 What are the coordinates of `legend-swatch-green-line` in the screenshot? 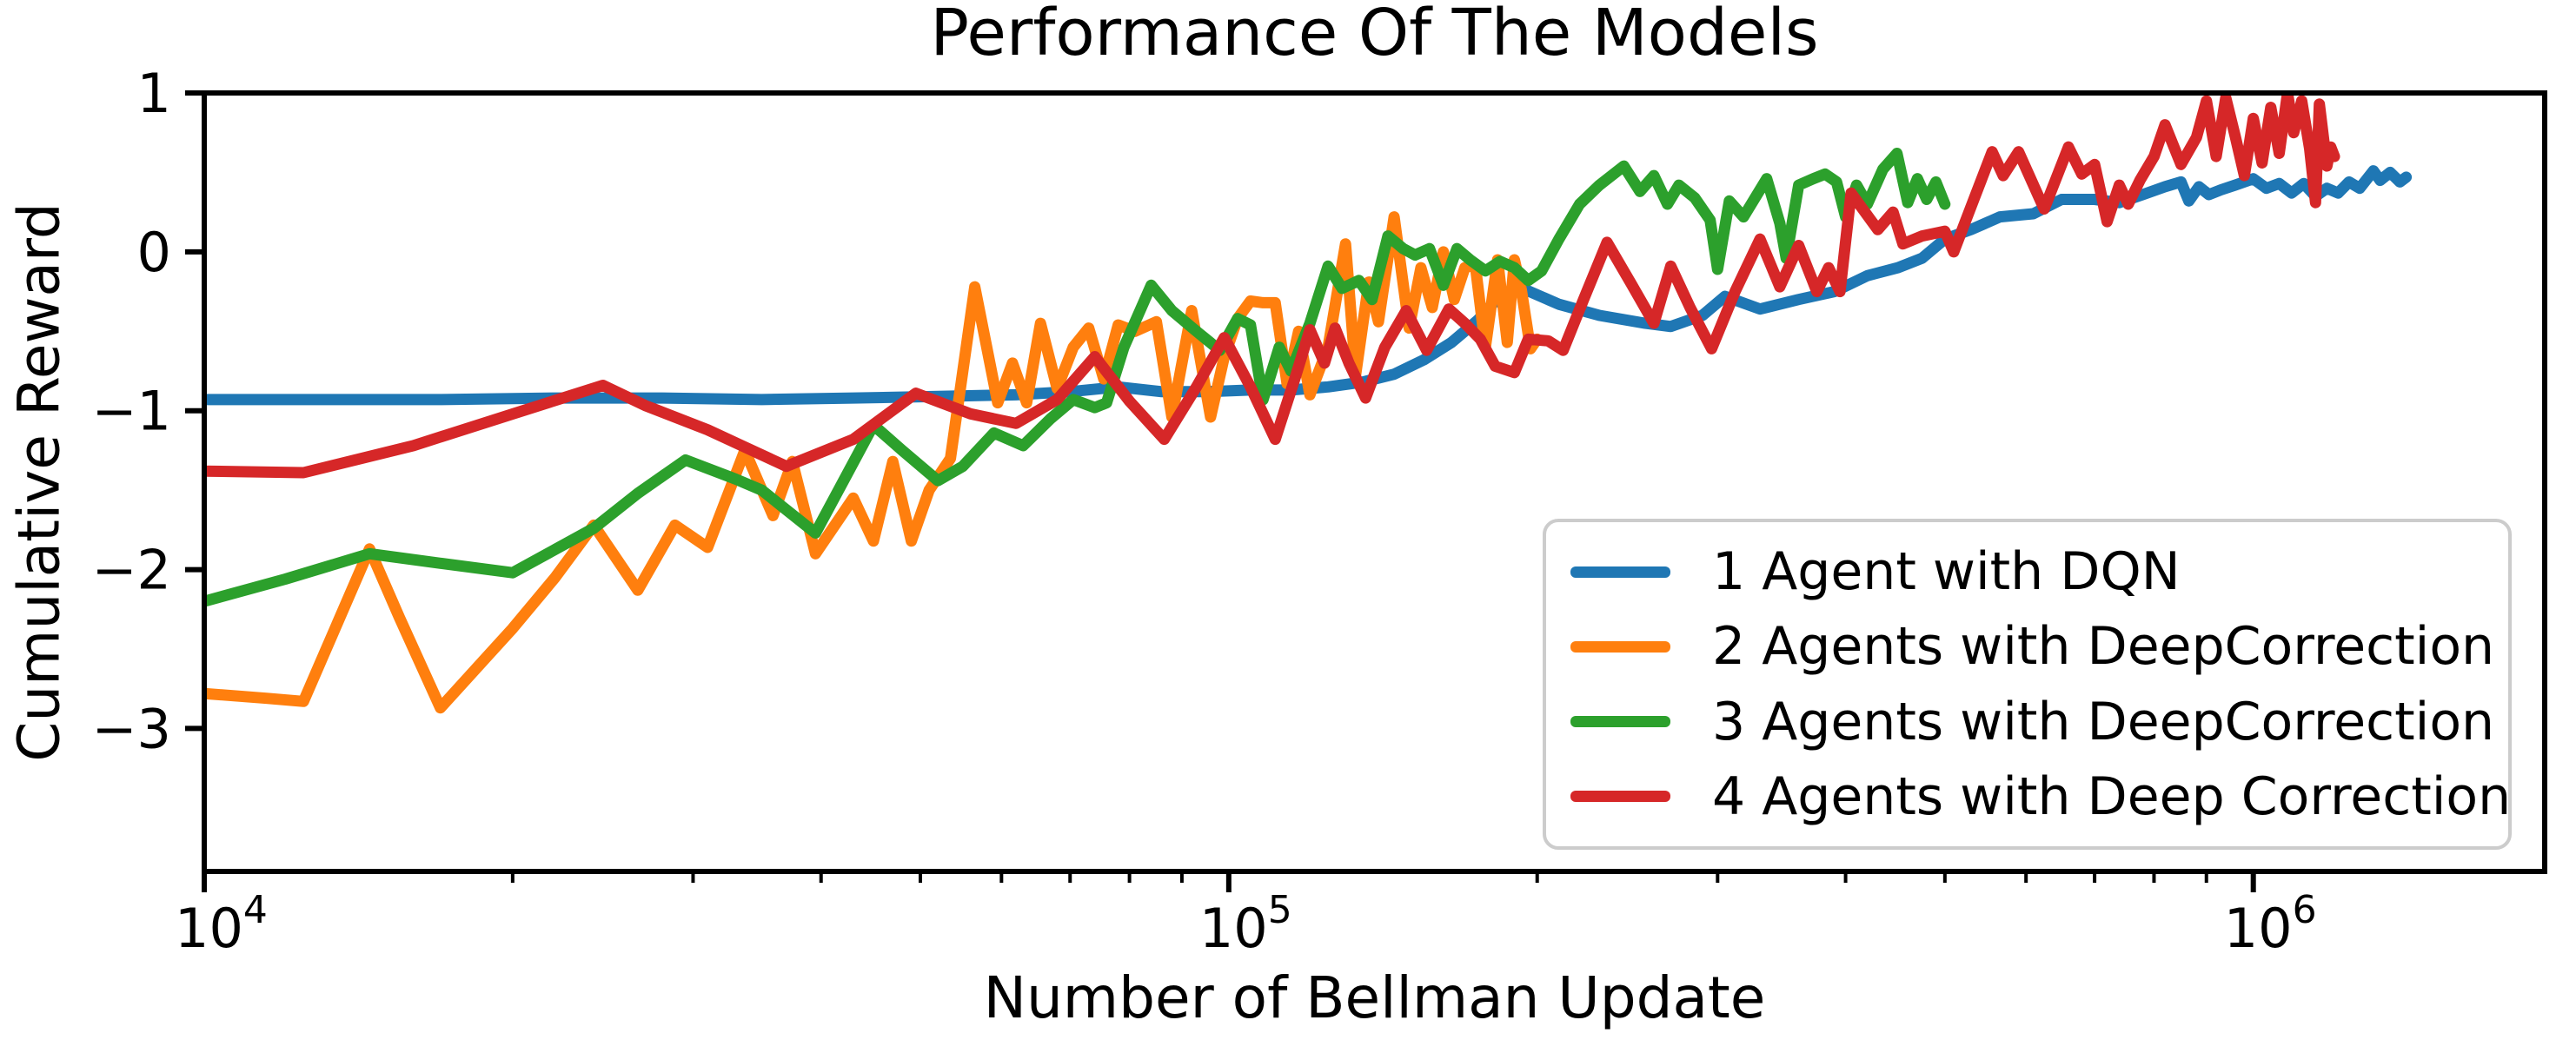 It's located at (1620, 722).